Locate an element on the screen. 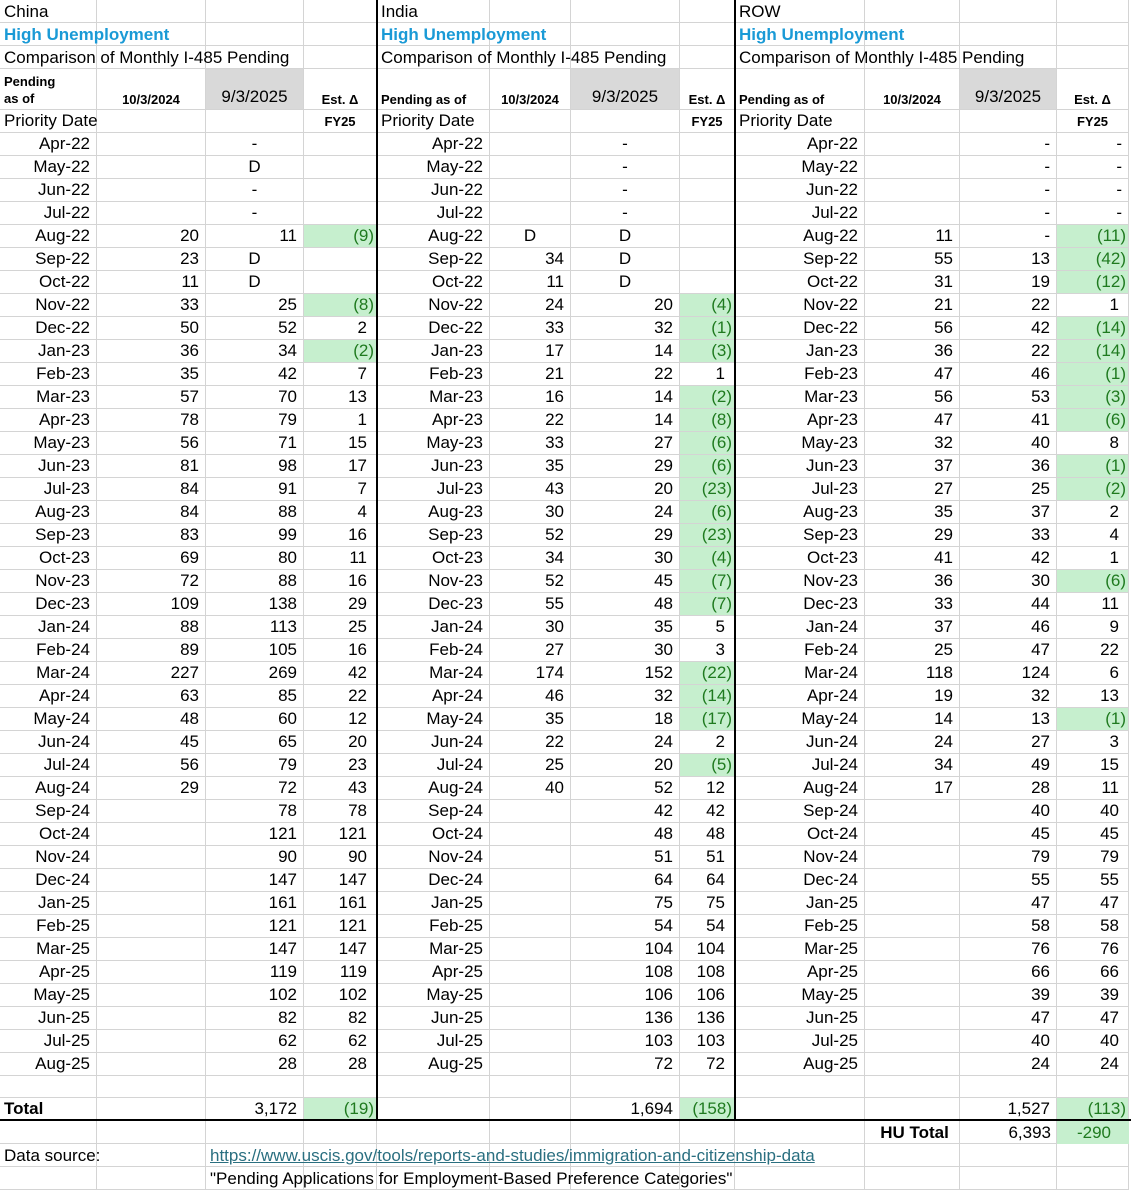  value-cell: 30 is located at coordinates (530, 512).